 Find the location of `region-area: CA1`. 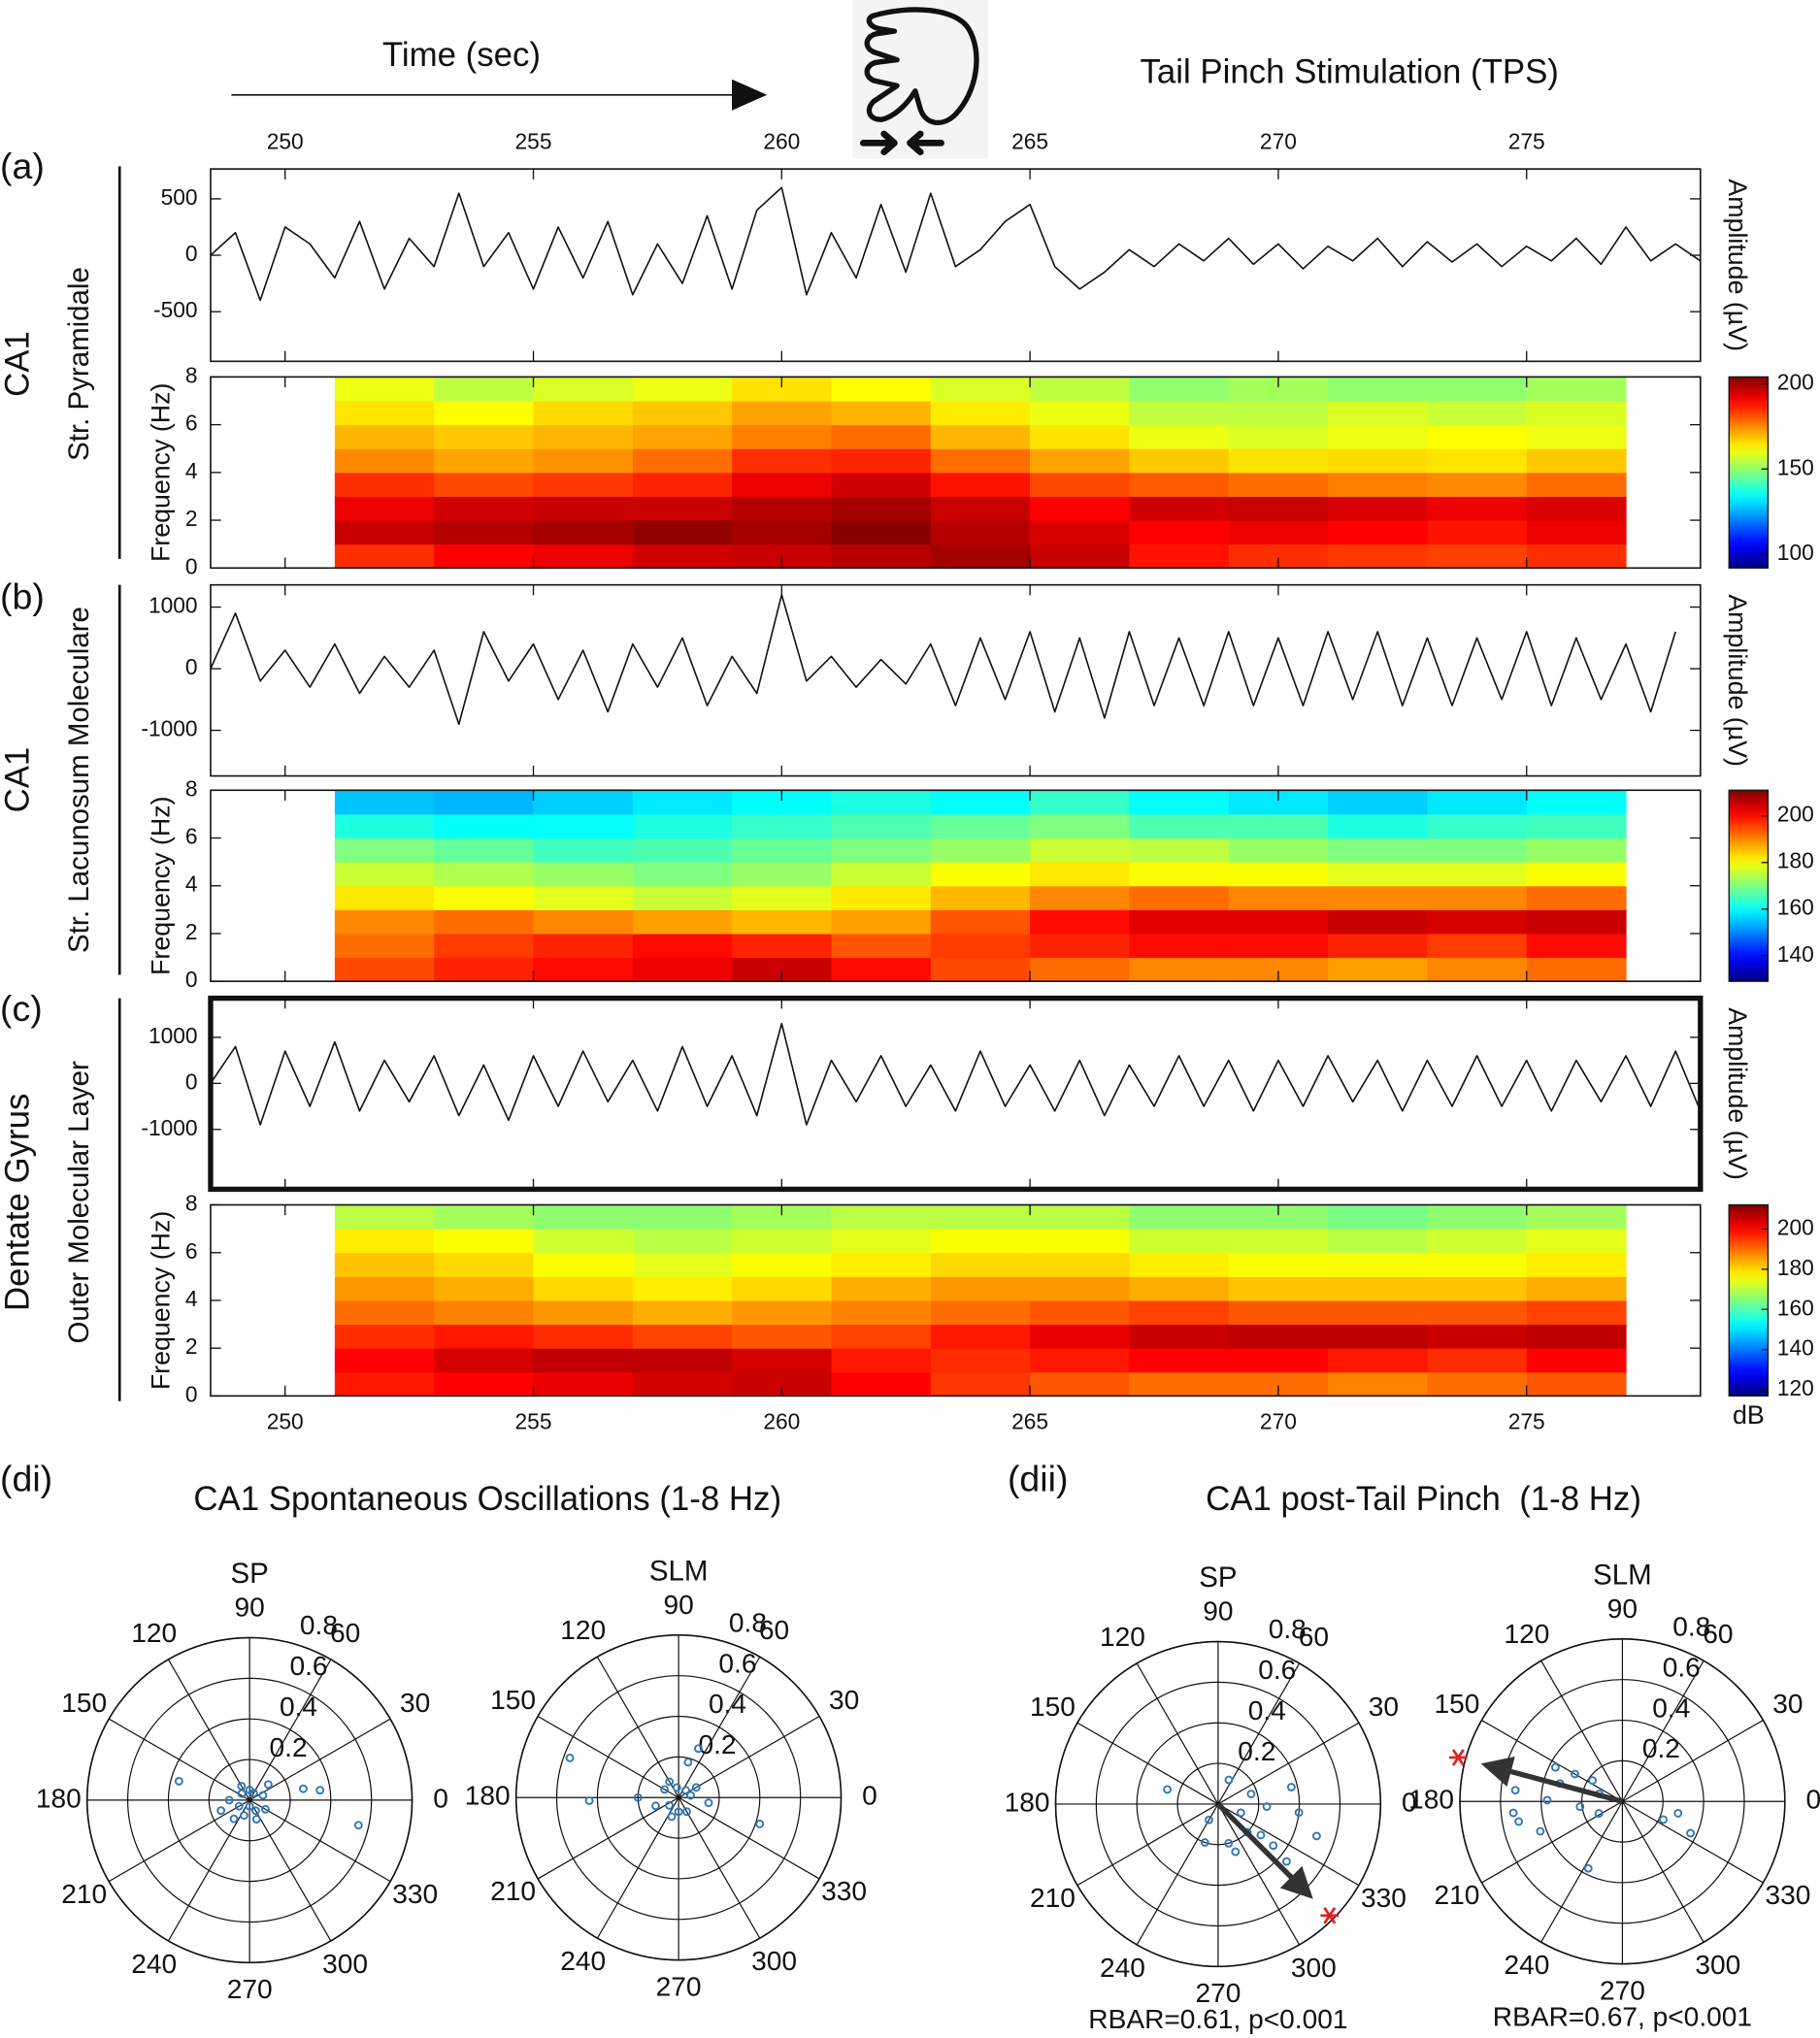

region-area: CA1 is located at coordinates (18, 364).